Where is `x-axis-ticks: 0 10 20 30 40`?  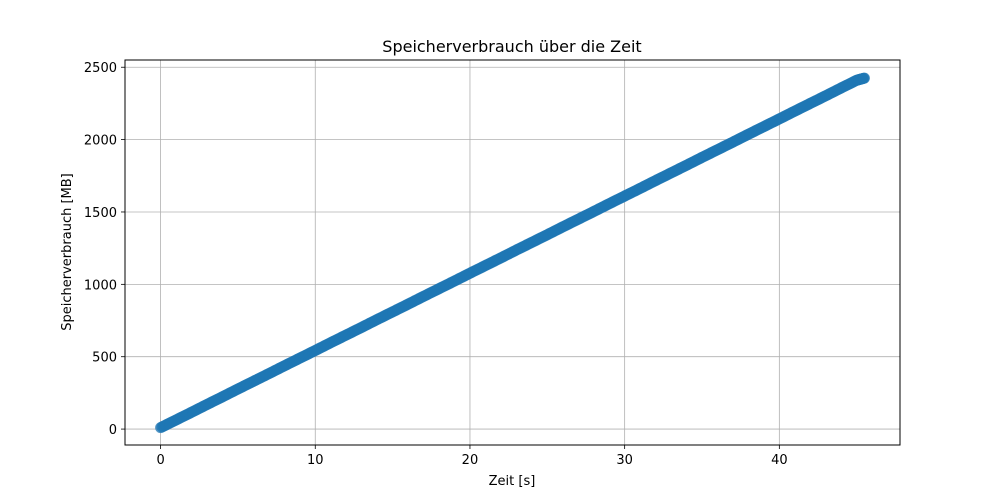
x-axis-ticks: 0 10 20 30 40 is located at coordinates (472, 456).